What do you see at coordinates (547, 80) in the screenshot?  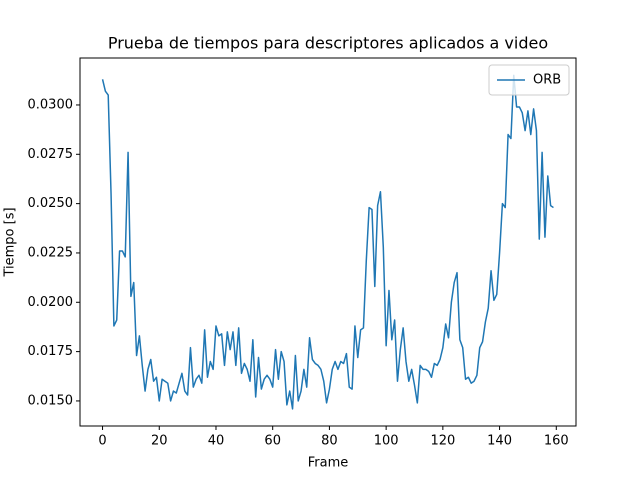 I see `legend-label: ORB` at bounding box center [547, 80].